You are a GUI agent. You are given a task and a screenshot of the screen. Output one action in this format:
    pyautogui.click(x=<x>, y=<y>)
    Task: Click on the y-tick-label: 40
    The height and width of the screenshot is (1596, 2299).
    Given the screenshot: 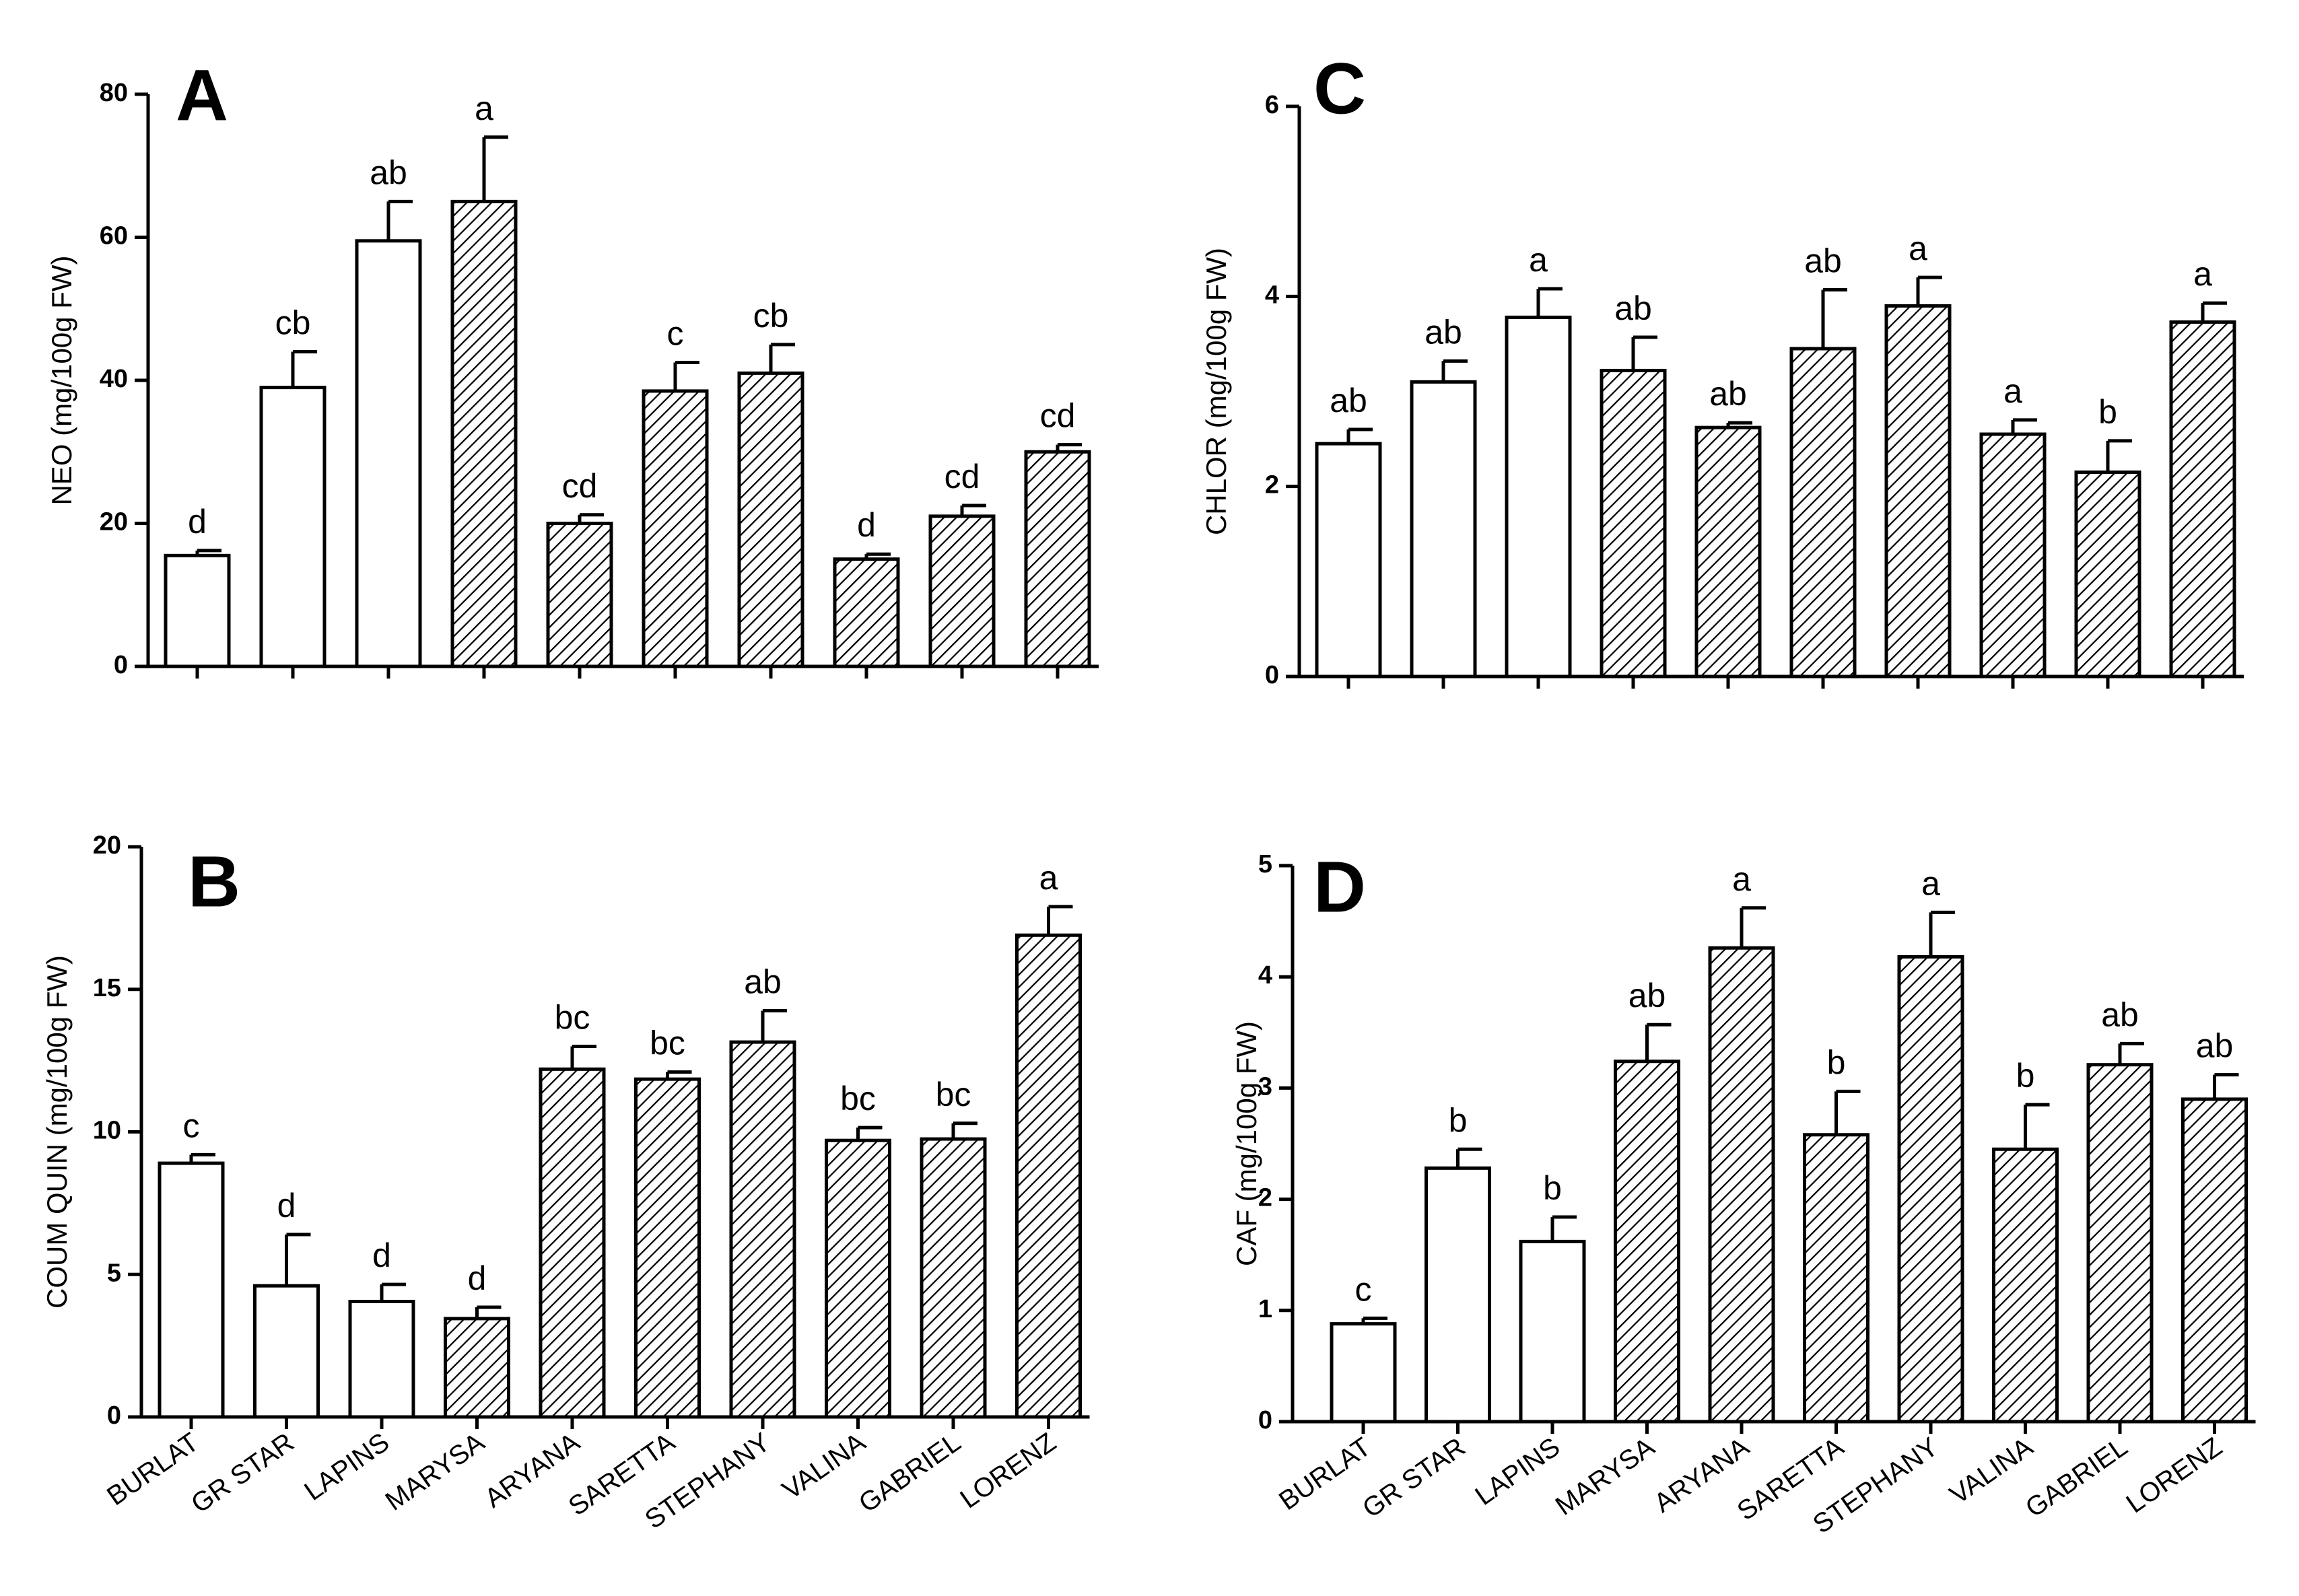 What is the action you would take?
    pyautogui.click(x=114, y=379)
    